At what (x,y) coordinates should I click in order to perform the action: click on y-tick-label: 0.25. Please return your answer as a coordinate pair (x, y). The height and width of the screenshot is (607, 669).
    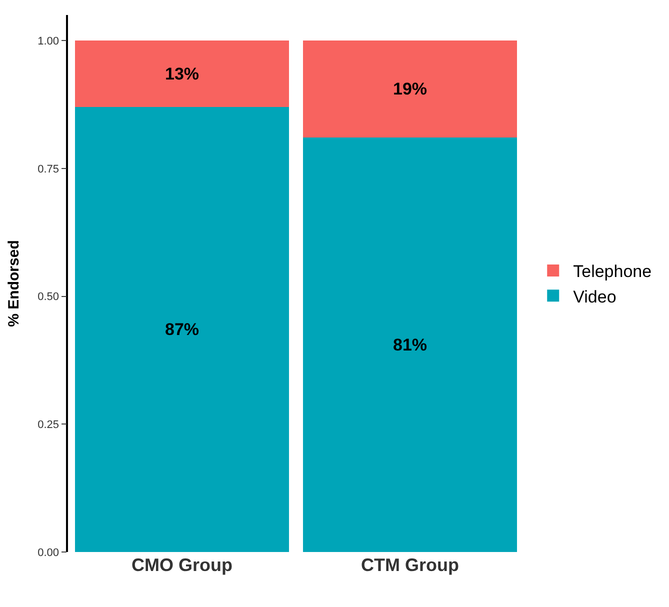
    Looking at the image, I should click on (49, 424).